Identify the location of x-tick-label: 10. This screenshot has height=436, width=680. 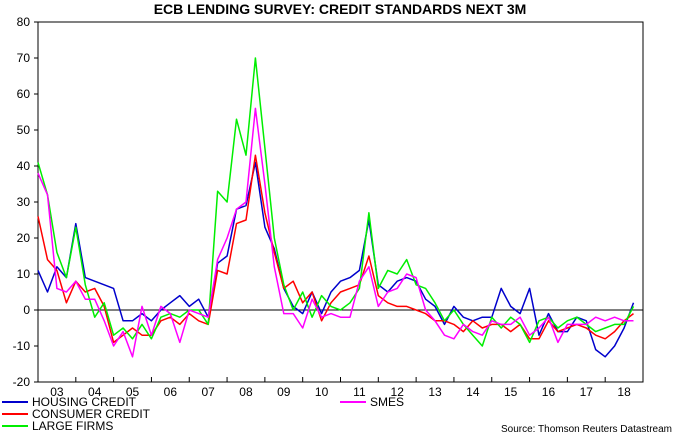
(322, 392).